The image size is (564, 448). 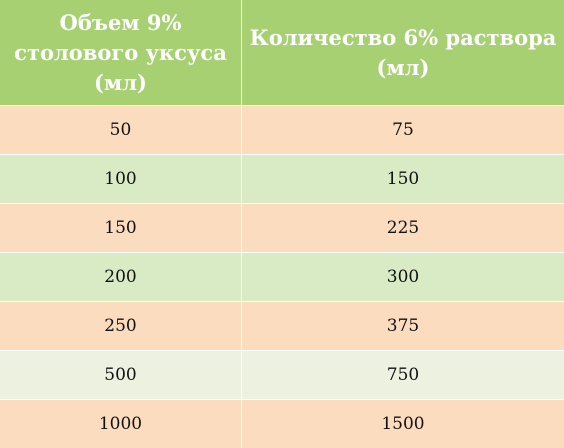 I want to click on header-vinegar-volume: Объем 9% столового уксуса (мл), so click(x=121, y=53).